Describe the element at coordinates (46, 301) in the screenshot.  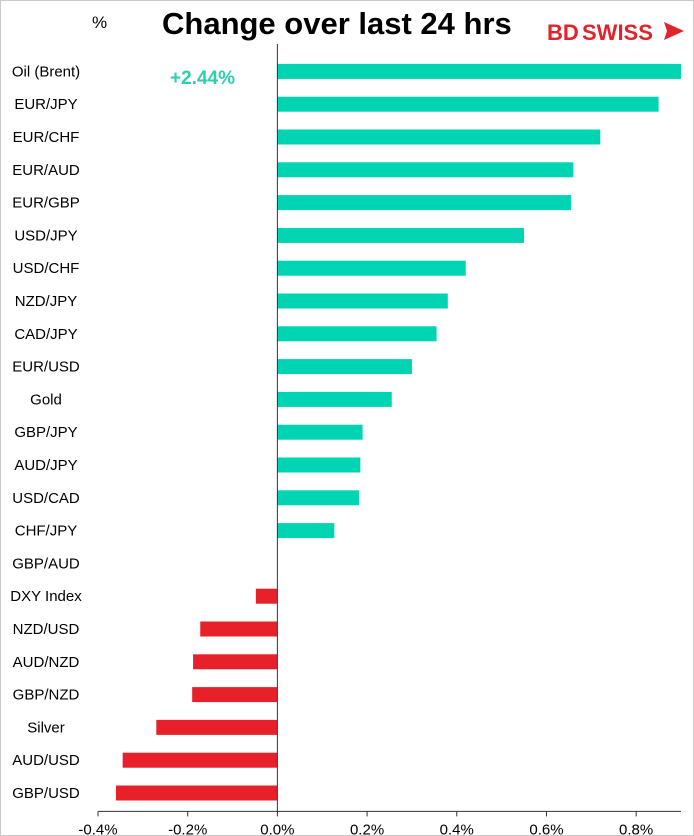
I see `category-label-nzd-jpy: NZD/JPY` at that location.